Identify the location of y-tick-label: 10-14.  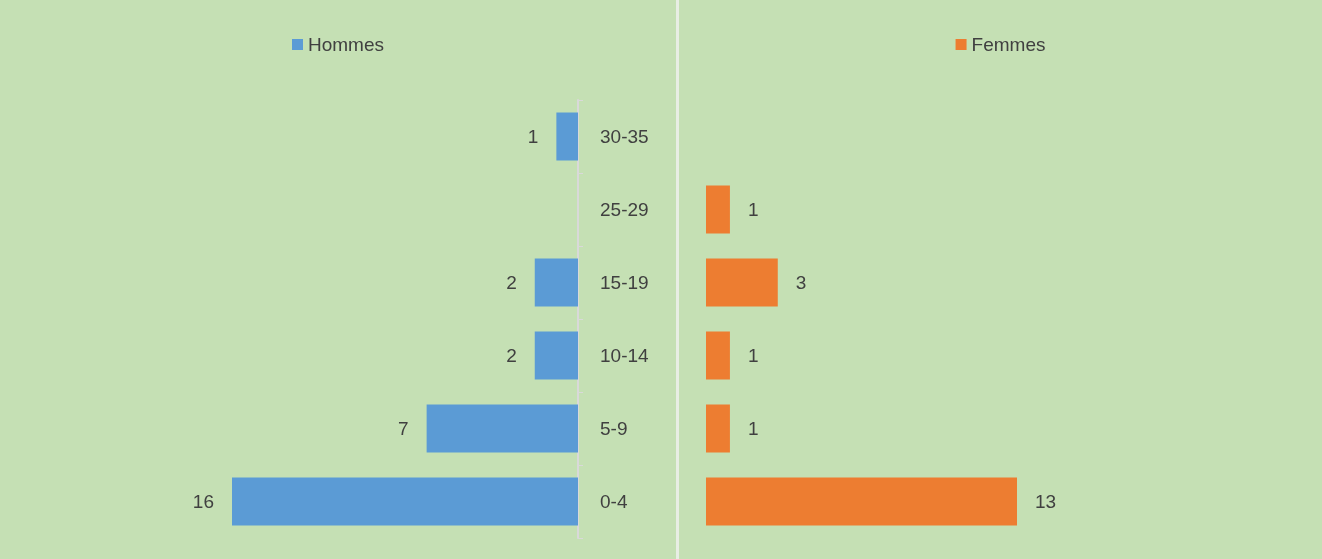
(625, 355).